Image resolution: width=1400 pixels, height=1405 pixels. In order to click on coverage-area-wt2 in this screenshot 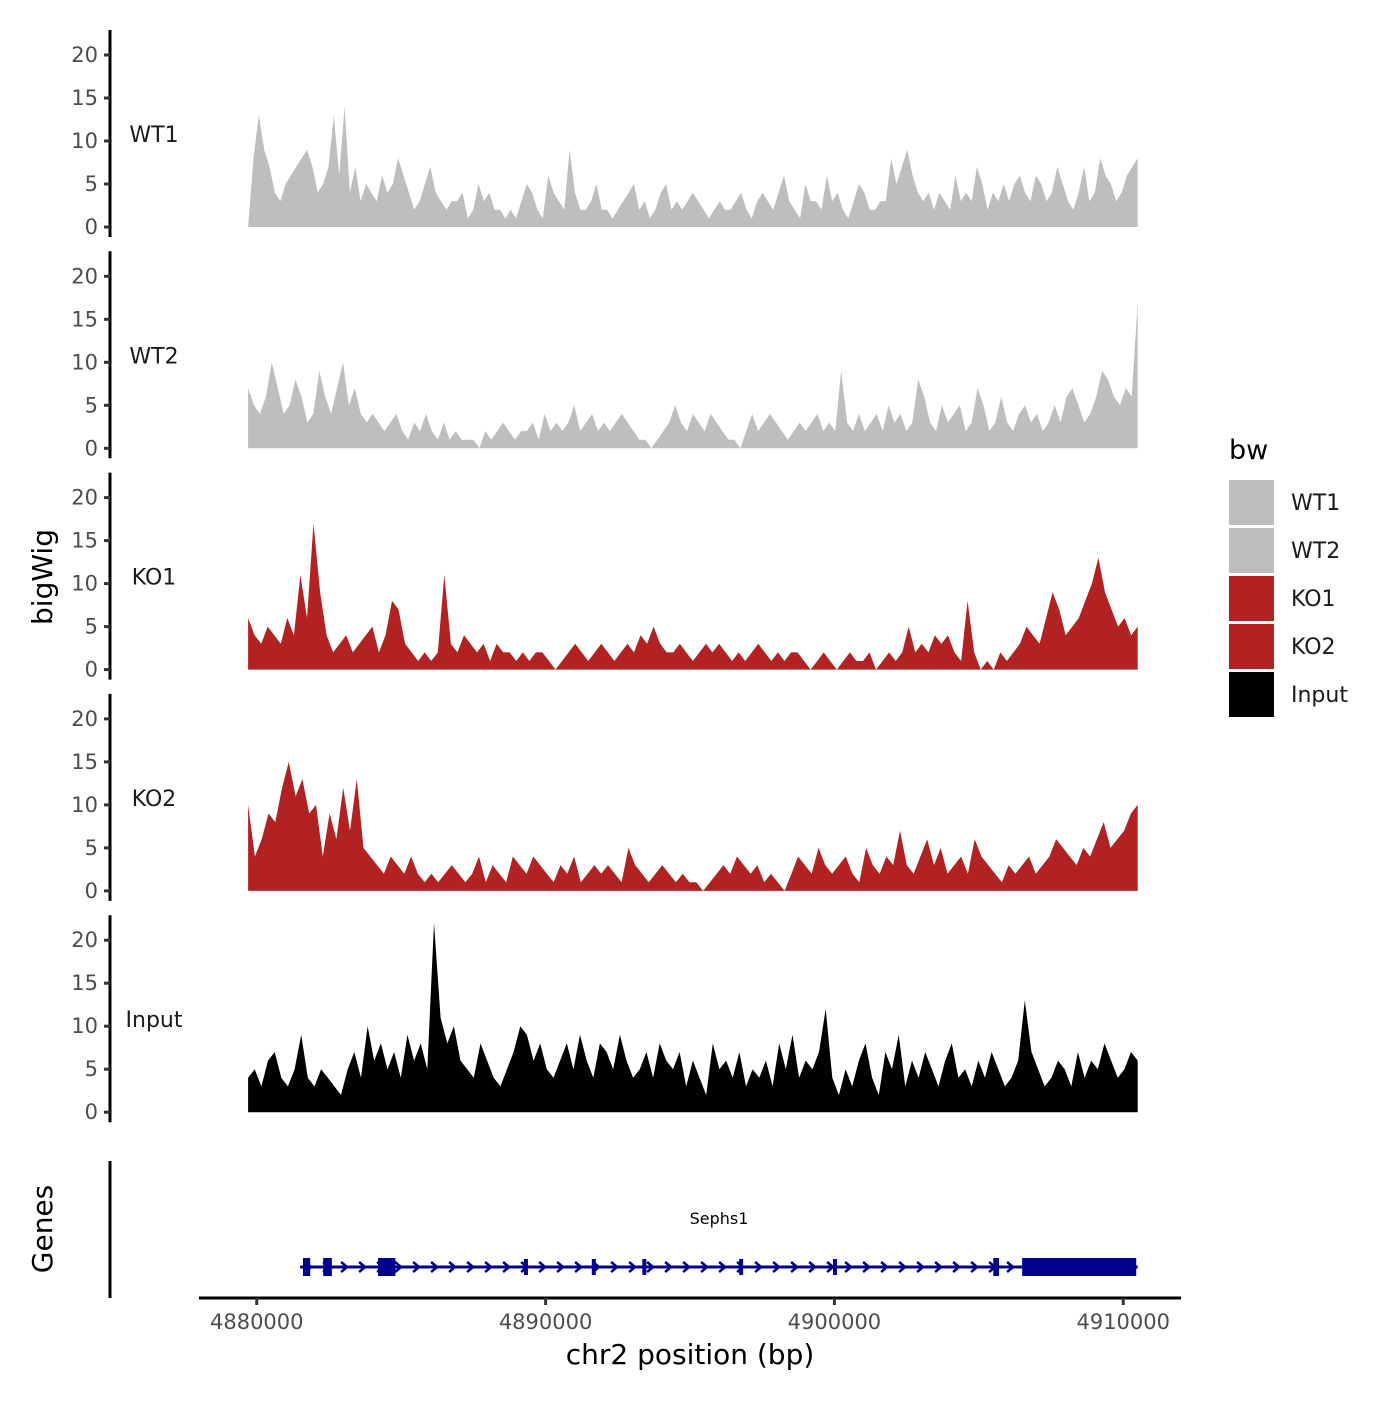, I will do `click(693, 375)`.